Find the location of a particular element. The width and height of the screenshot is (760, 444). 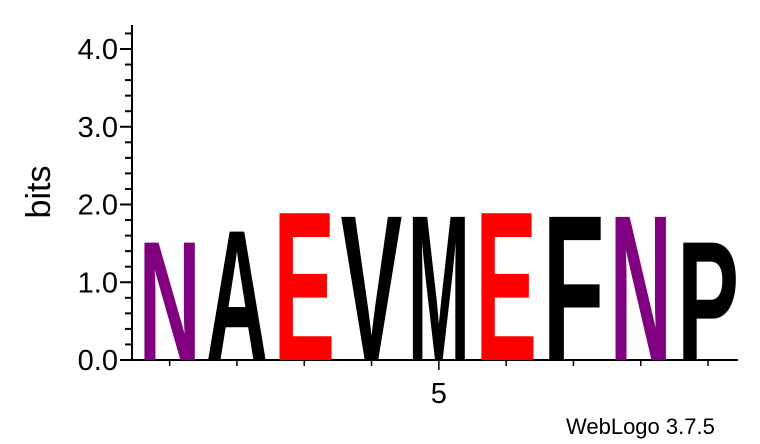

logo-letter-N-pos-8: N is located at coordinates (641, 288).